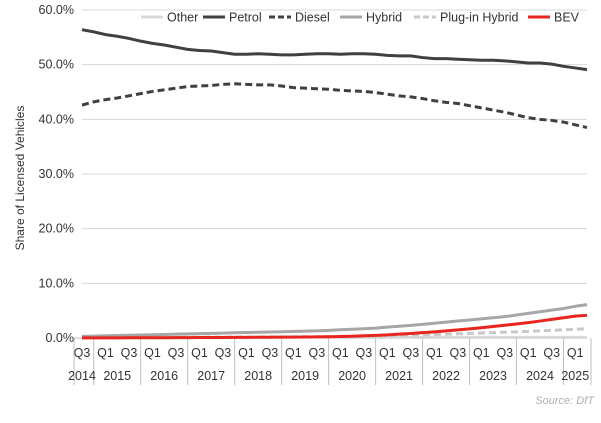  I want to click on y-axis: 0.0% 10.0% 20.0% 30.0% 40.0% 50.0% 60.0%, so click(56, 174).